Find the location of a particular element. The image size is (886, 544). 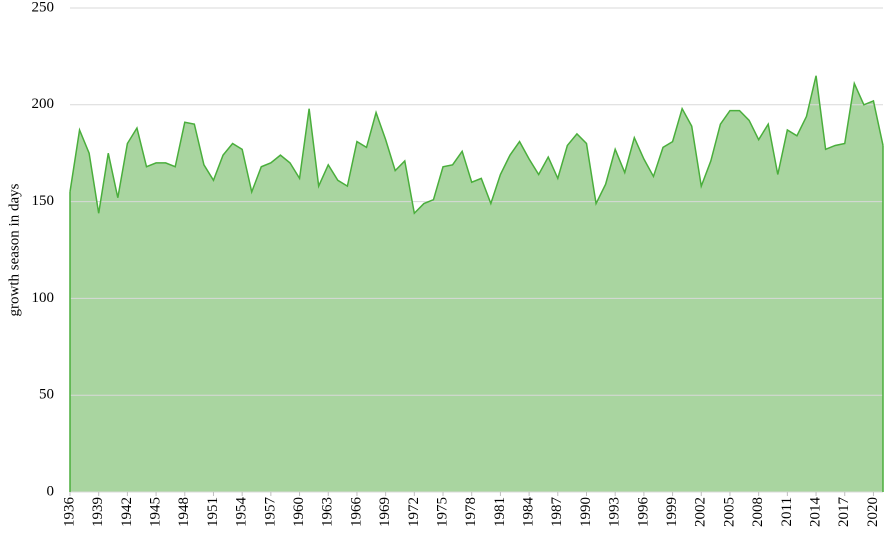

x-tick-label: 1978 is located at coordinates (471, 512).